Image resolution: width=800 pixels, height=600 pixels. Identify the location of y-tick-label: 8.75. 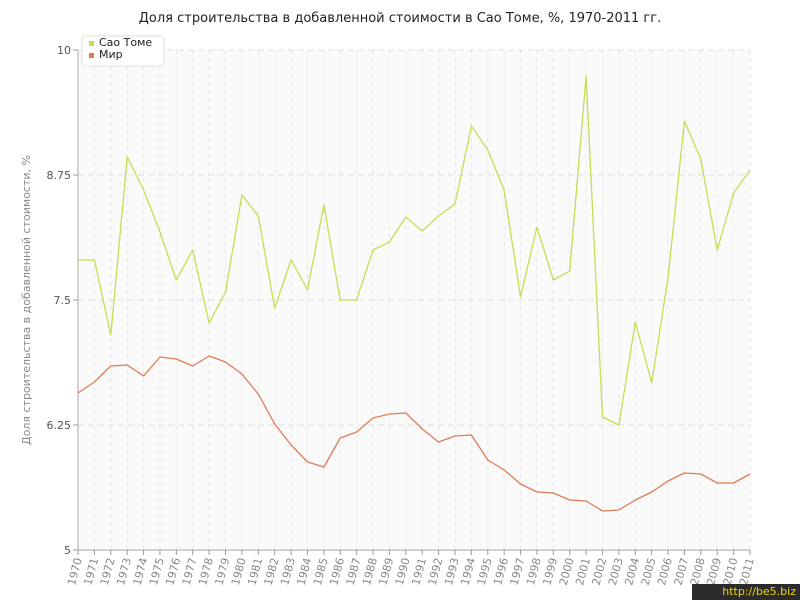
(59, 175).